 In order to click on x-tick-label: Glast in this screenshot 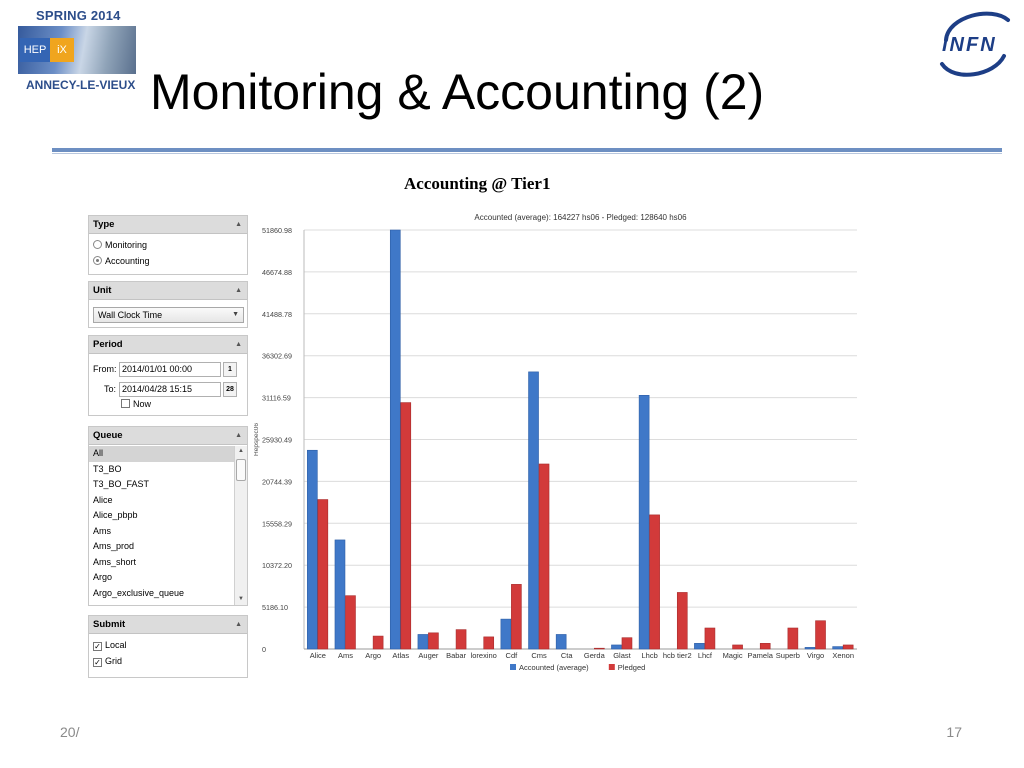, I will do `click(622, 655)`.